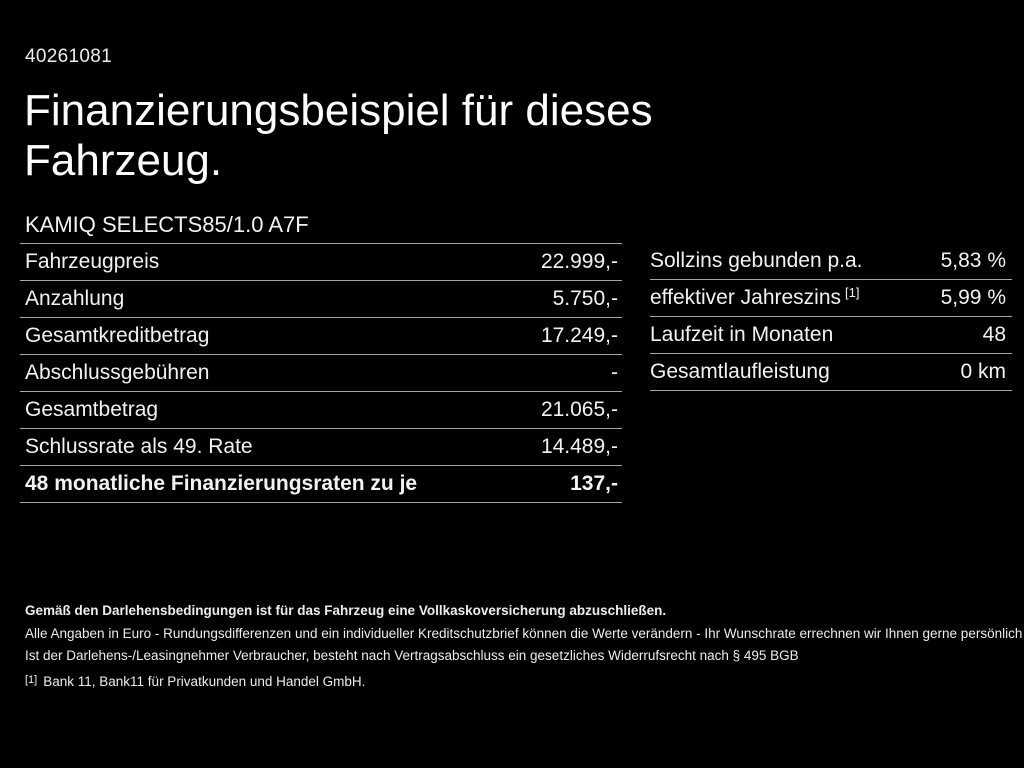  I want to click on row-value: 17.249,-, so click(579, 335).